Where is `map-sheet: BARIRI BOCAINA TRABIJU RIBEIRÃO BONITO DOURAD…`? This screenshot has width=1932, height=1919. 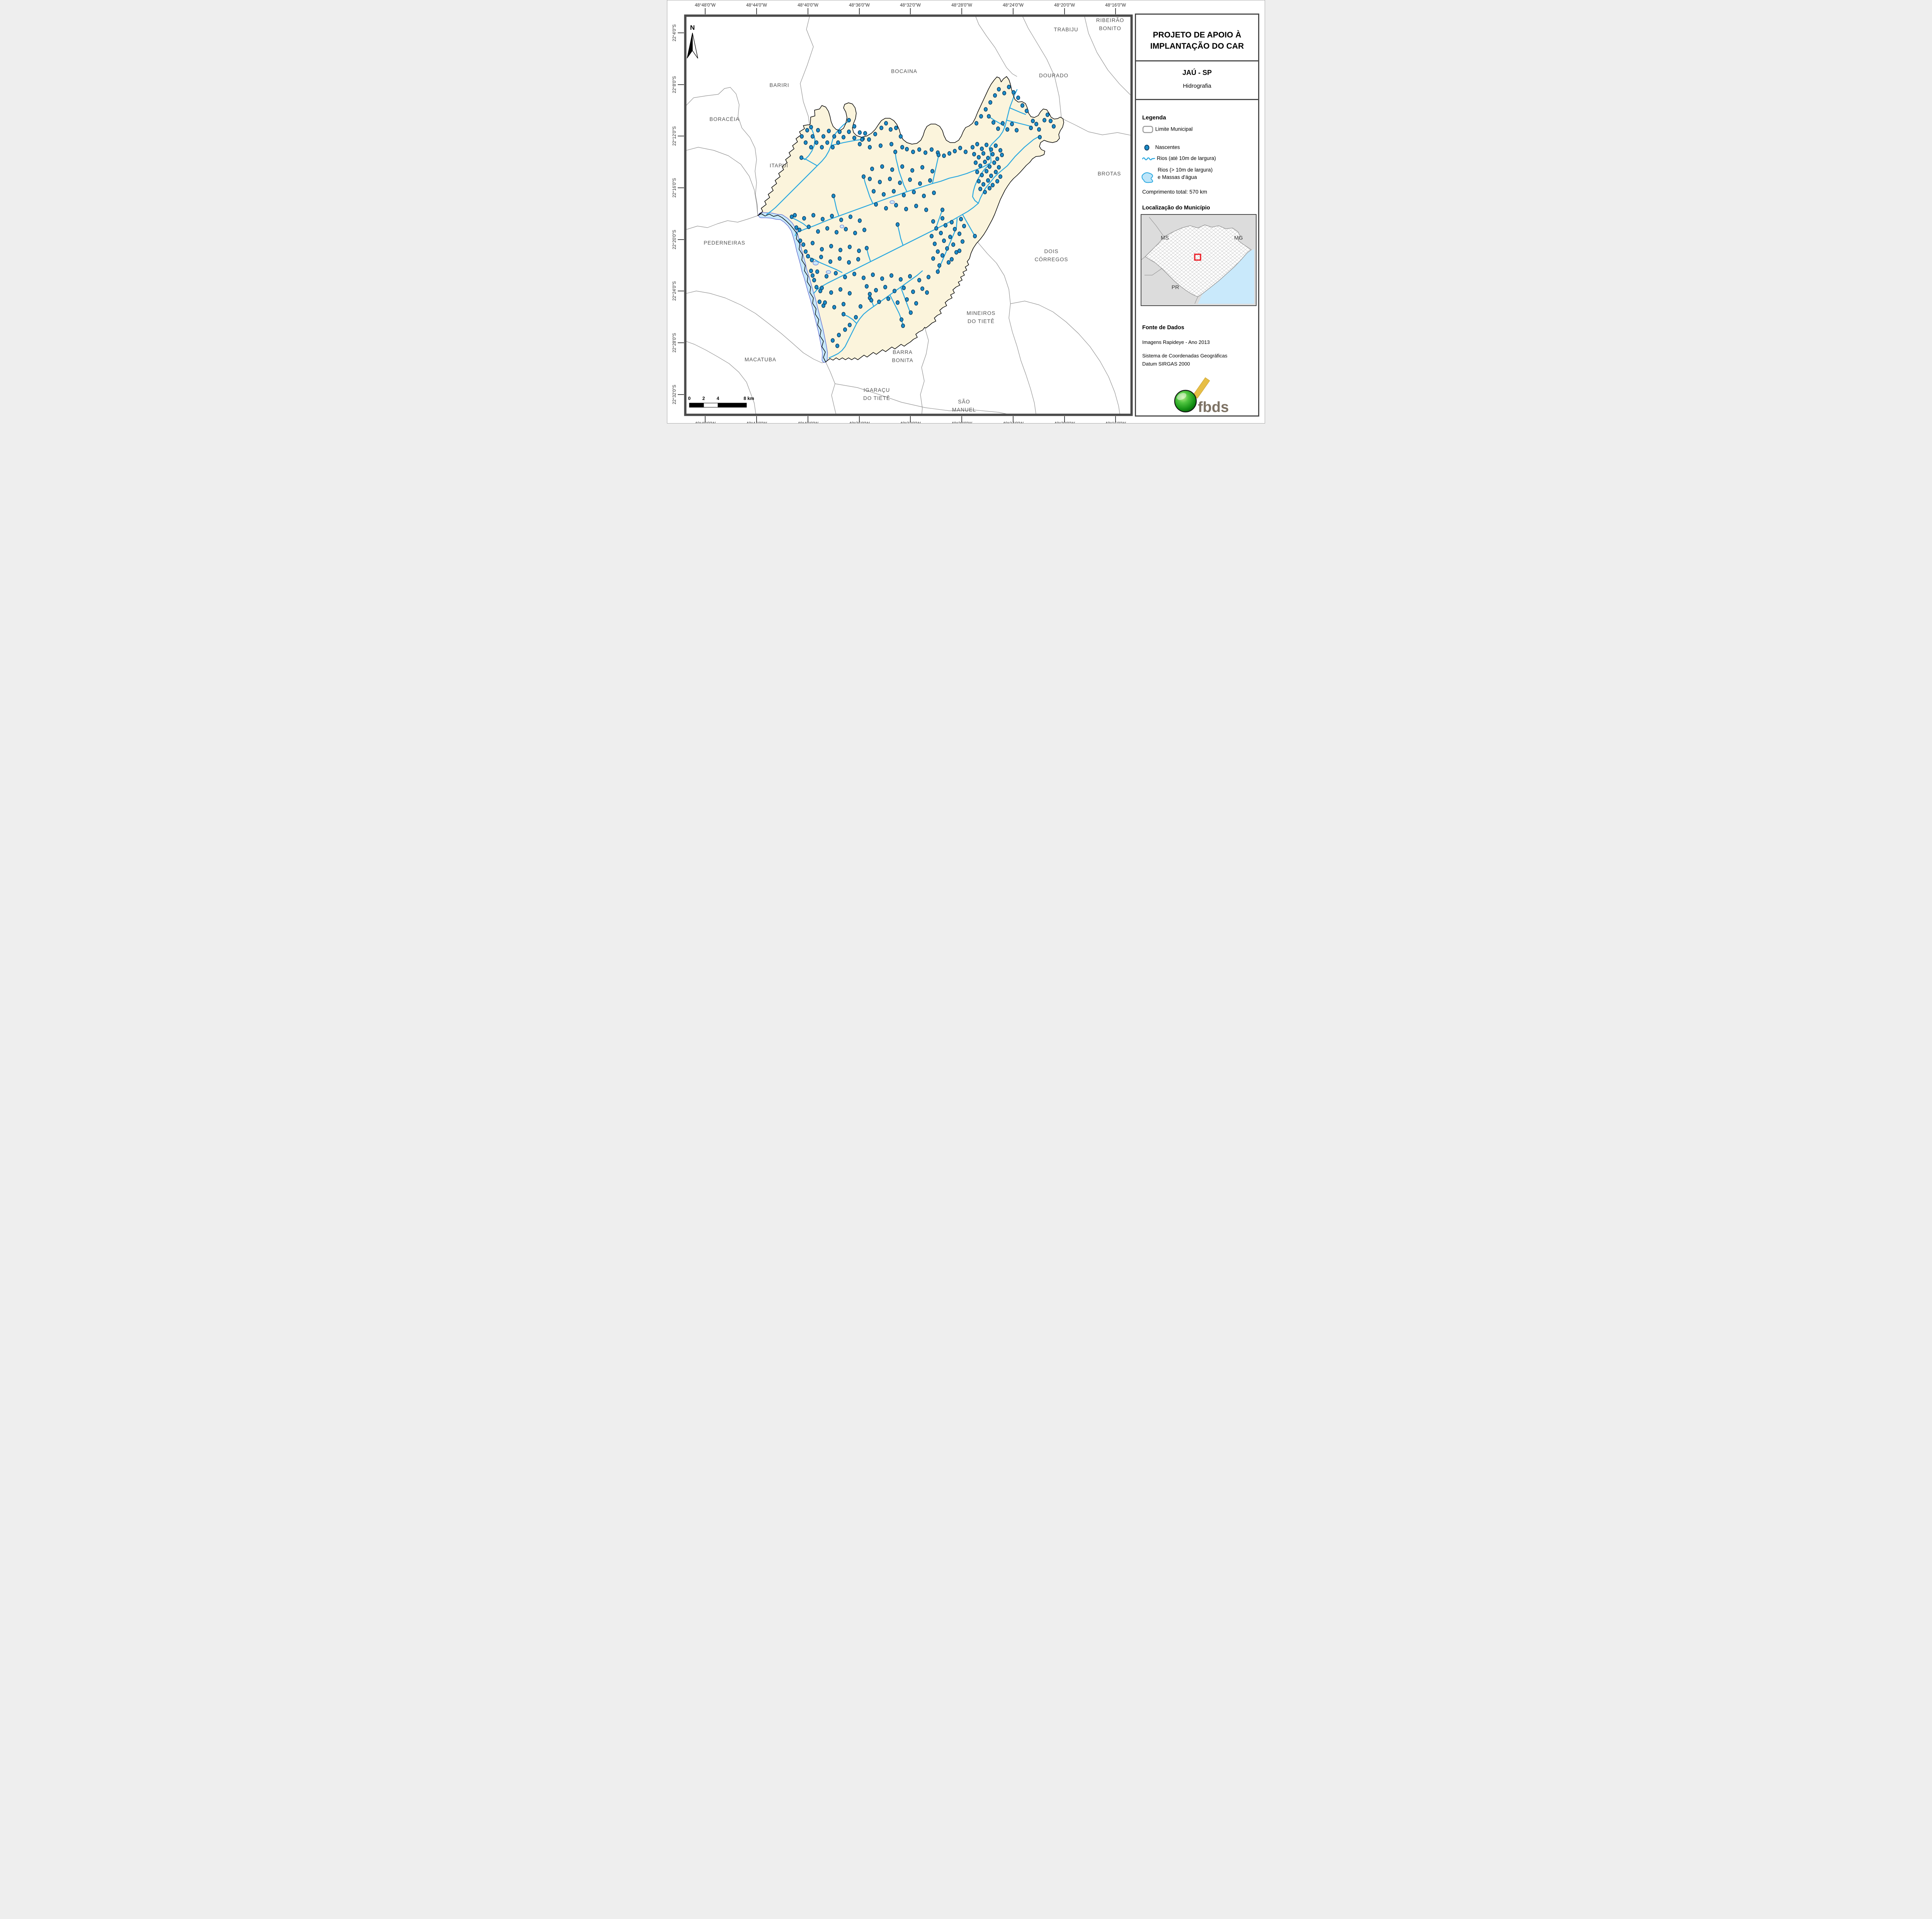 map-sheet: BARIRI BOCAINA TRABIJU RIBEIRÃO BONITO DOURAD… is located at coordinates (966, 212).